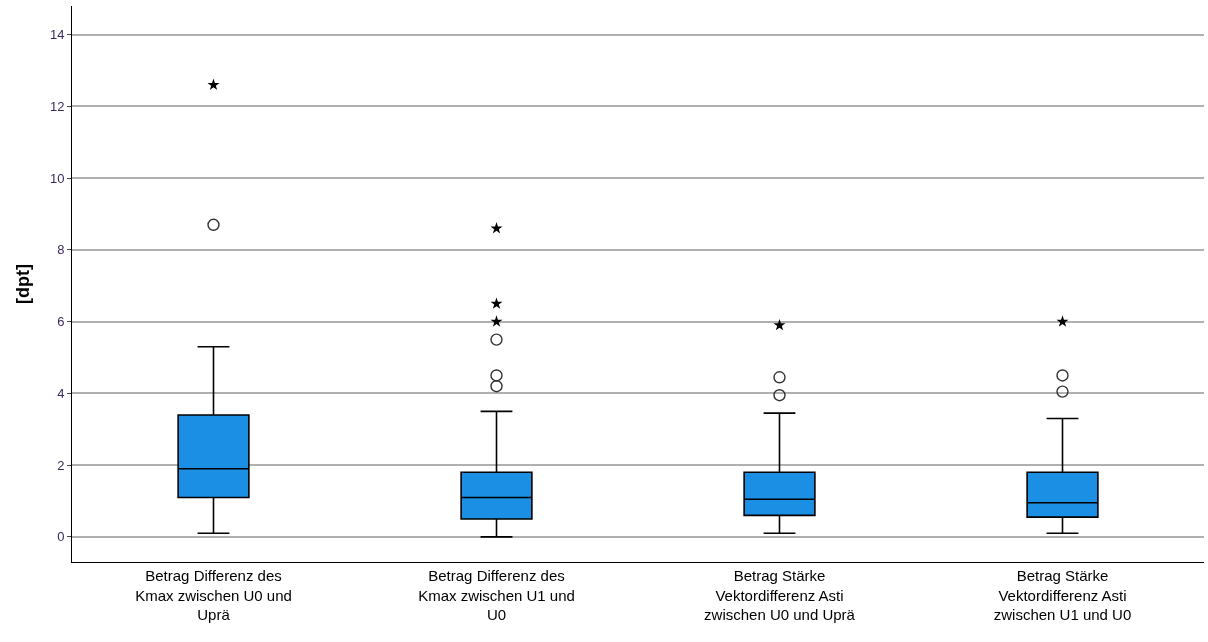 The image size is (1208, 642). What do you see at coordinates (1062, 595) in the screenshot?
I see `x-tick-label: Betrag Stärke Vektordifferenz Asti zwischen U1 und U0` at bounding box center [1062, 595].